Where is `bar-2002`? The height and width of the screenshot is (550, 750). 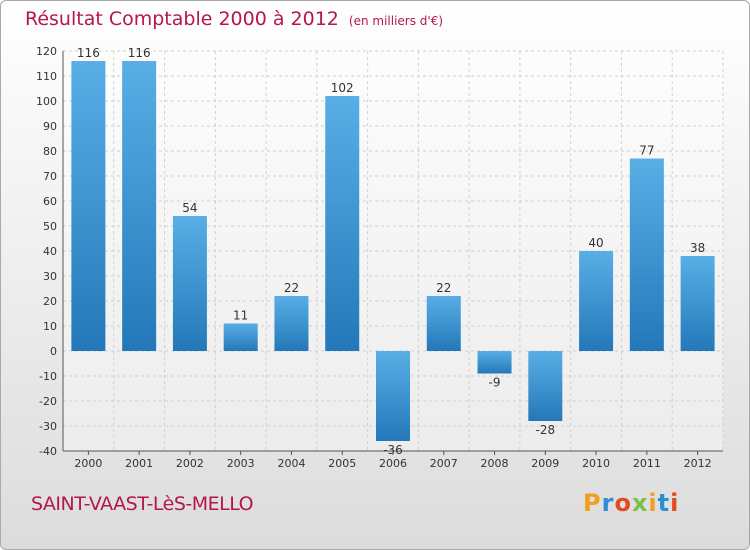 bar-2002 is located at coordinates (189, 283).